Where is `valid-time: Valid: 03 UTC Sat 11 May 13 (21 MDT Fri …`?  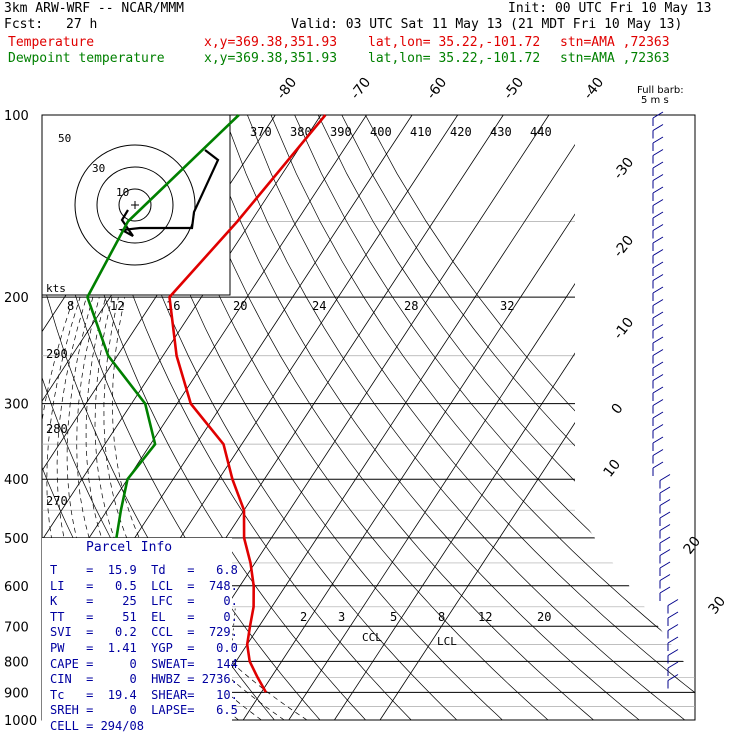 valid-time: Valid: 03 UTC Sat 11 May 13 (21 MDT Fri … is located at coordinates (487, 24).